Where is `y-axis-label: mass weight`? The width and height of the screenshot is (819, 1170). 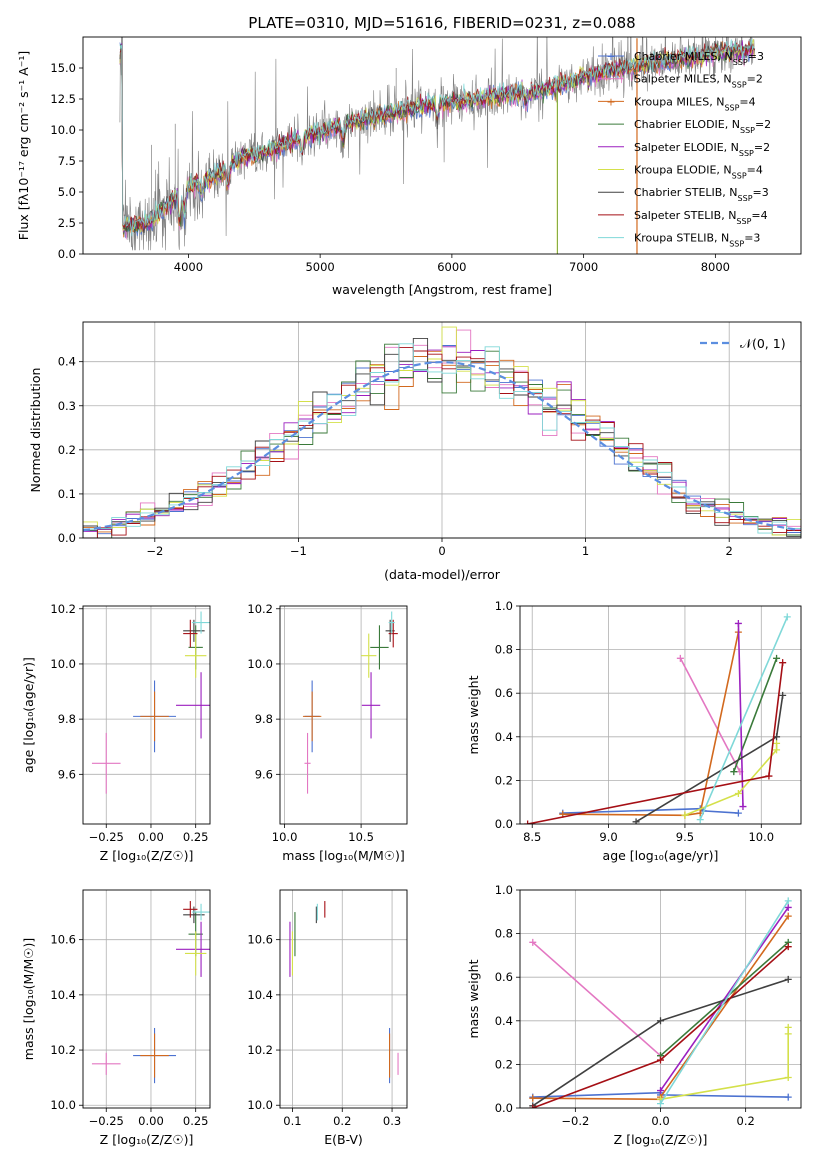 y-axis-label: mass weight is located at coordinates (473, 714).